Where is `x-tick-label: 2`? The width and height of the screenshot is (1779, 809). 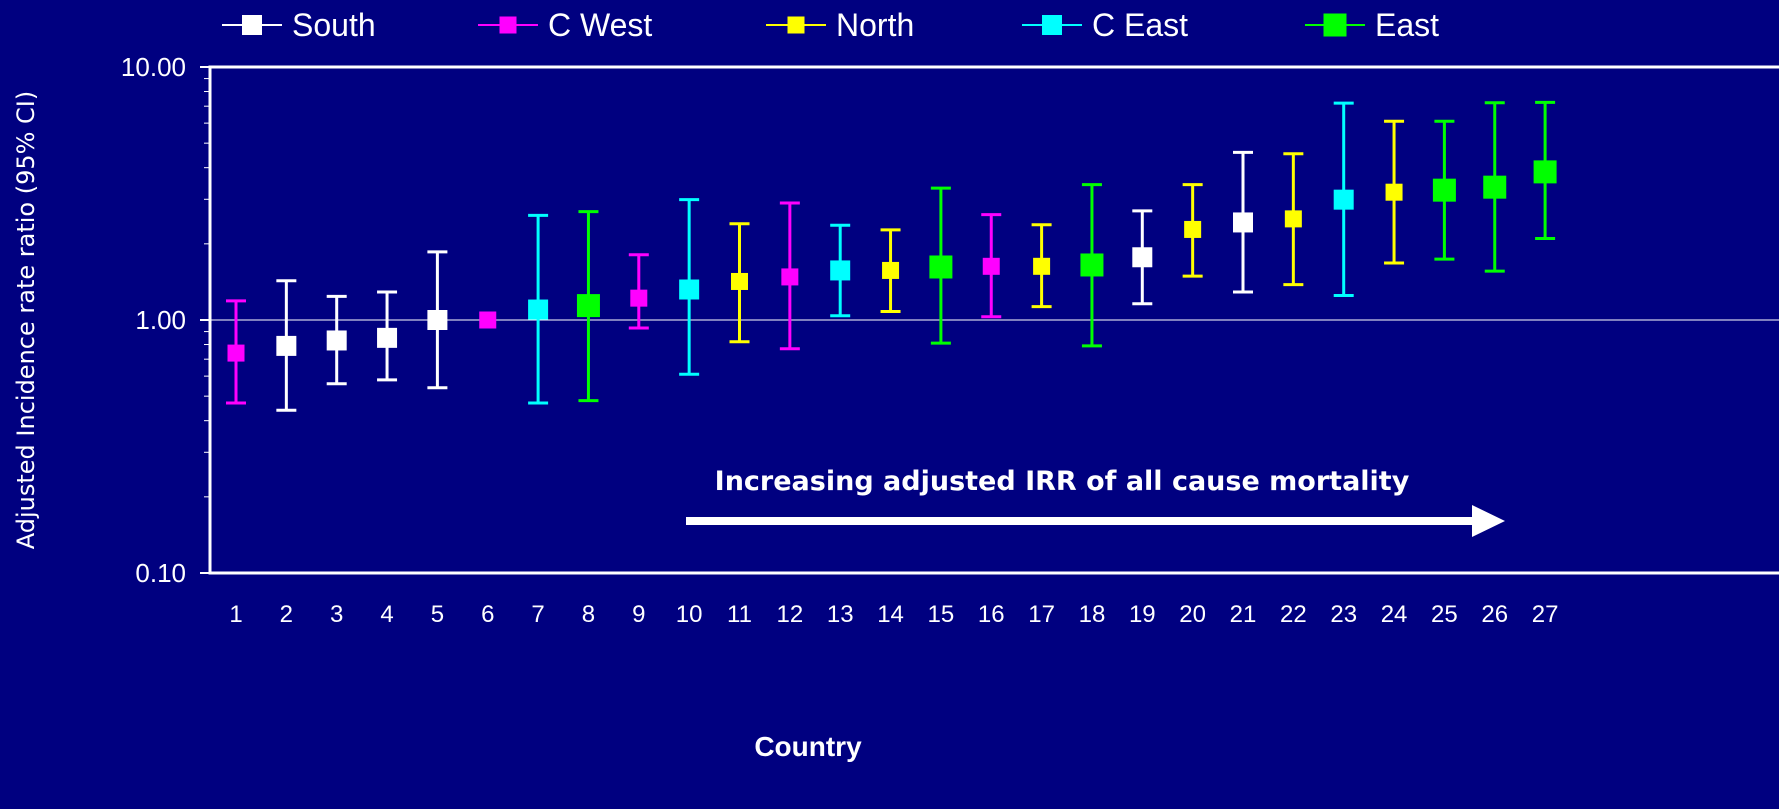 x-tick-label: 2 is located at coordinates (286, 614).